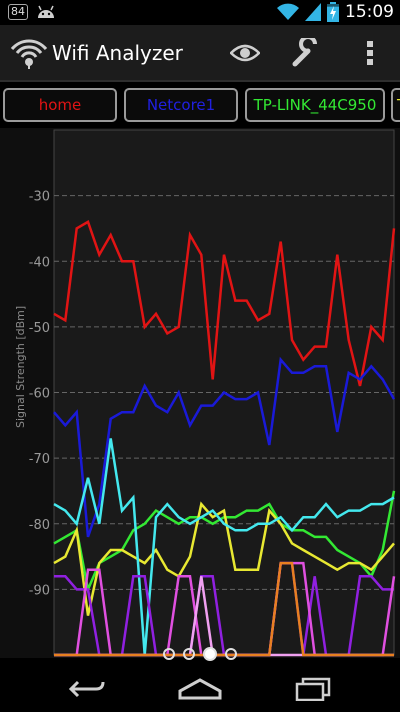  I want to click on y-tick-label: -70, so click(39, 459).